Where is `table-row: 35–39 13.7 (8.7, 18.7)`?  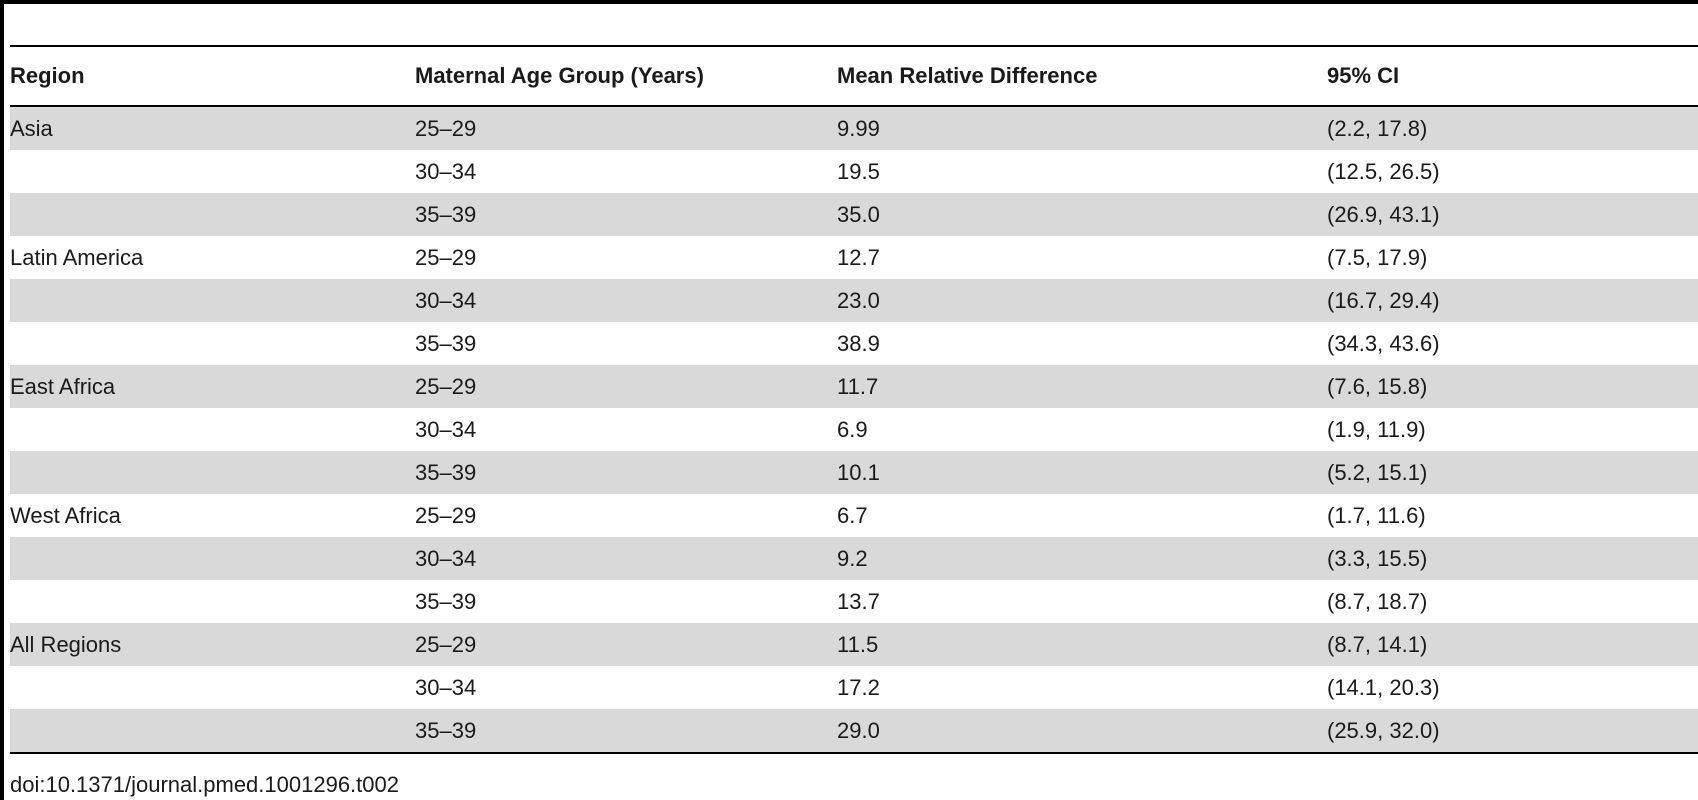 table-row: 35–39 13.7 (8.7, 18.7) is located at coordinates (854, 601).